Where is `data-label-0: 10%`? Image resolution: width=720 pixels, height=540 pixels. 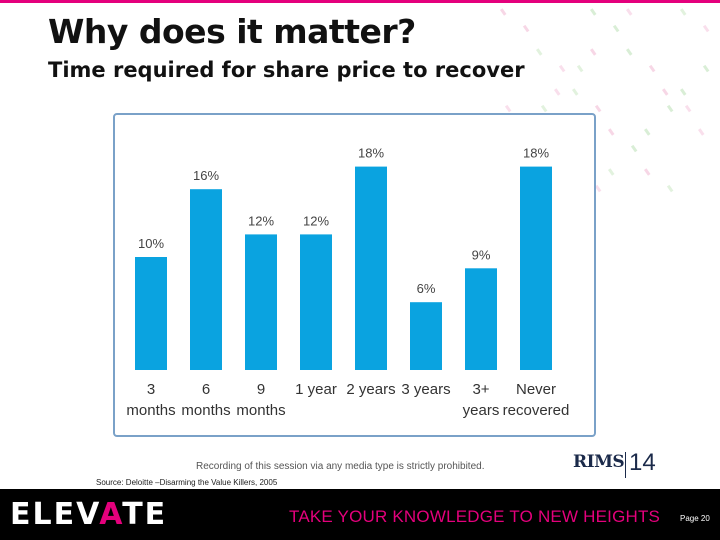
data-label-0: 10% is located at coordinates (151, 243).